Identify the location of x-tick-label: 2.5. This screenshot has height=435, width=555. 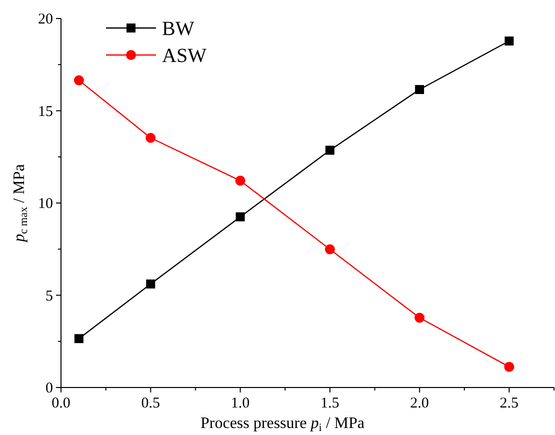
(509, 404).